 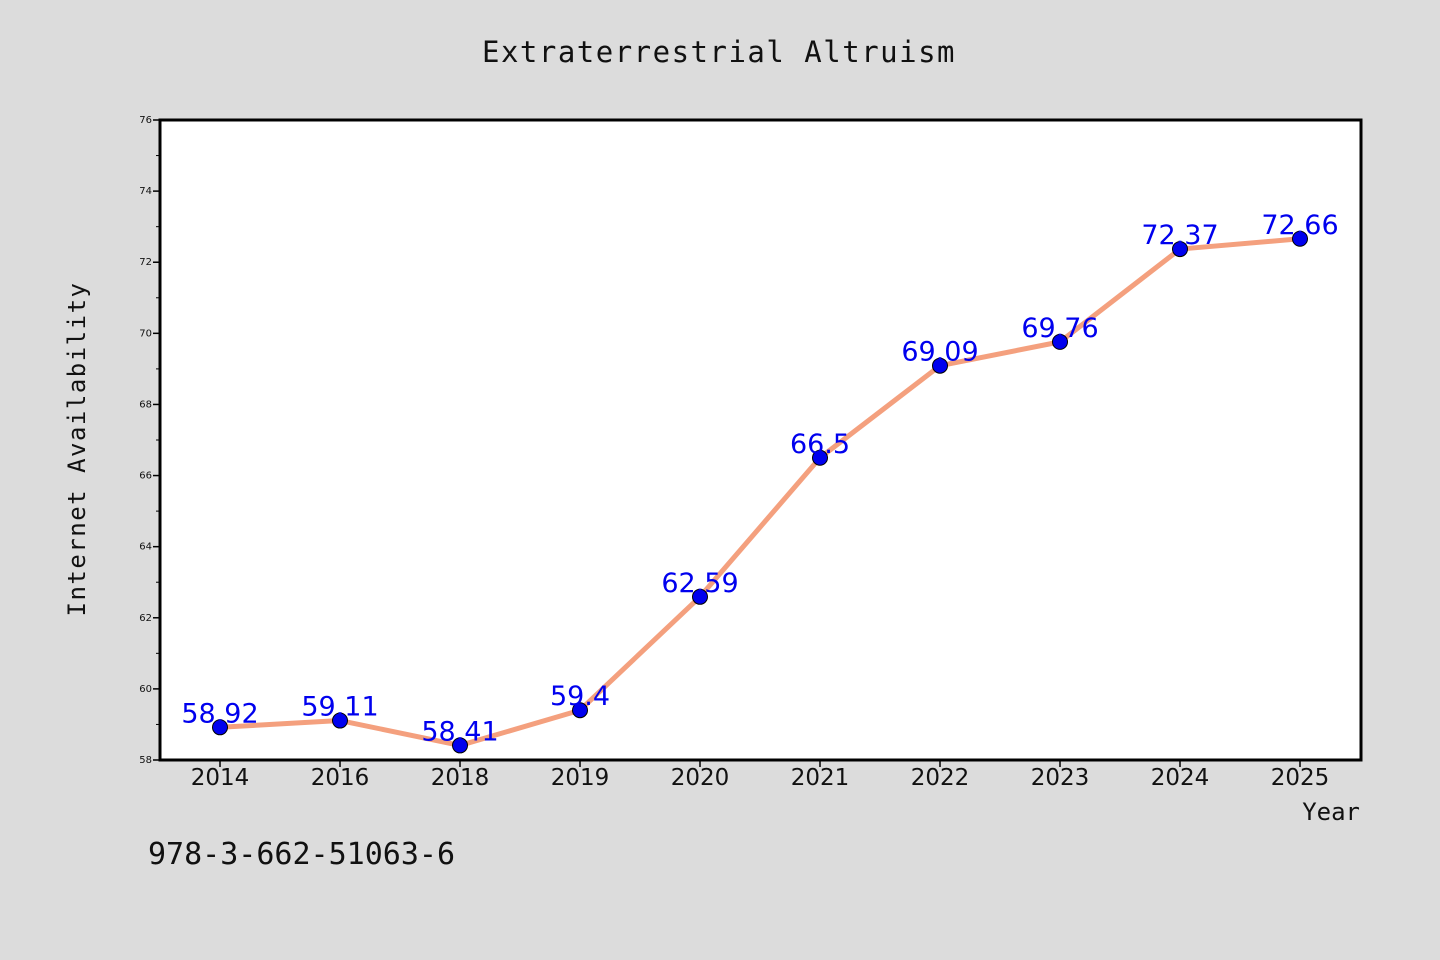 What do you see at coordinates (1300, 778) in the screenshot?
I see `x-tick-label: 2025` at bounding box center [1300, 778].